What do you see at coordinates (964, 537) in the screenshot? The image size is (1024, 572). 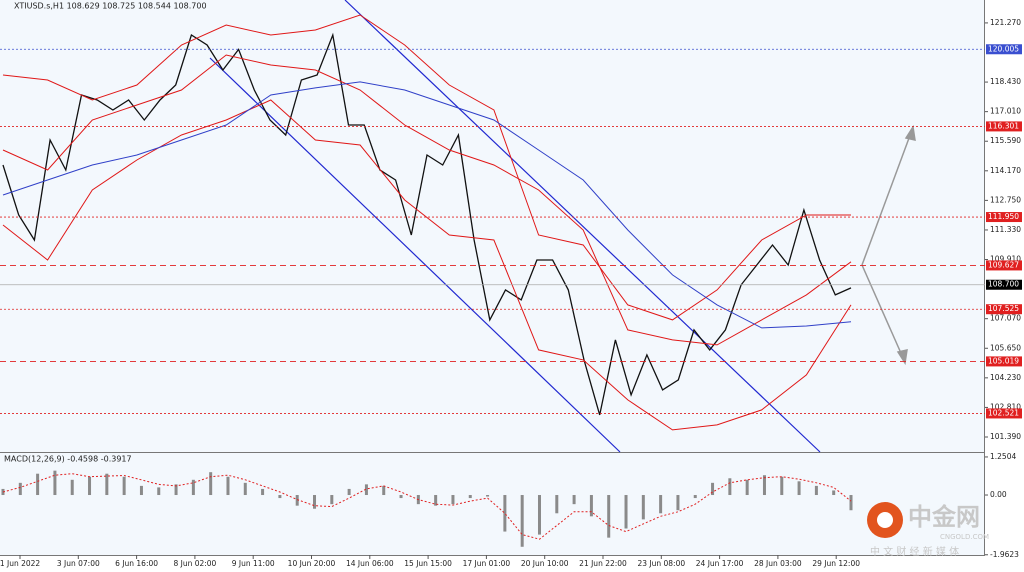 I see `watermark-domain: CNGOLD.COM` at bounding box center [964, 537].